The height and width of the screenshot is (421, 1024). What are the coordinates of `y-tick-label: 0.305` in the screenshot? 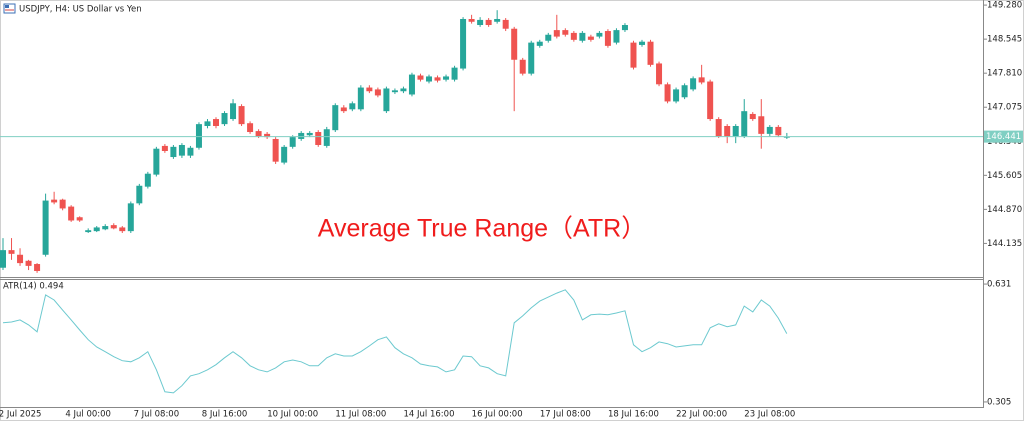 It's located at (999, 402).